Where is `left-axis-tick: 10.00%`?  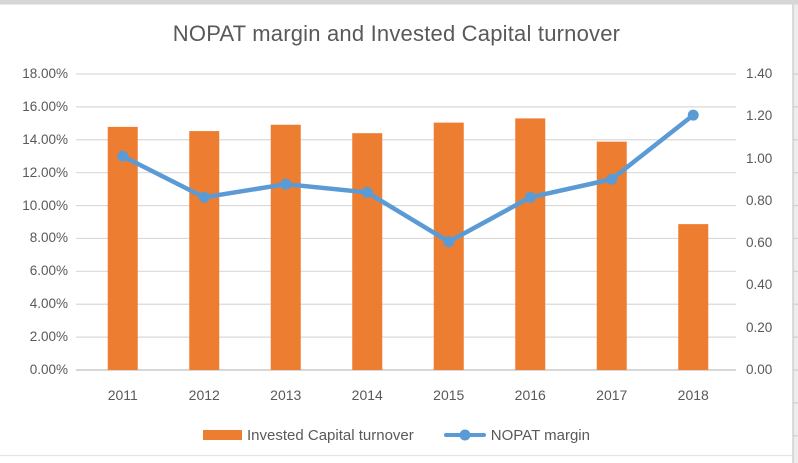
left-axis-tick: 10.00% is located at coordinates (45, 205).